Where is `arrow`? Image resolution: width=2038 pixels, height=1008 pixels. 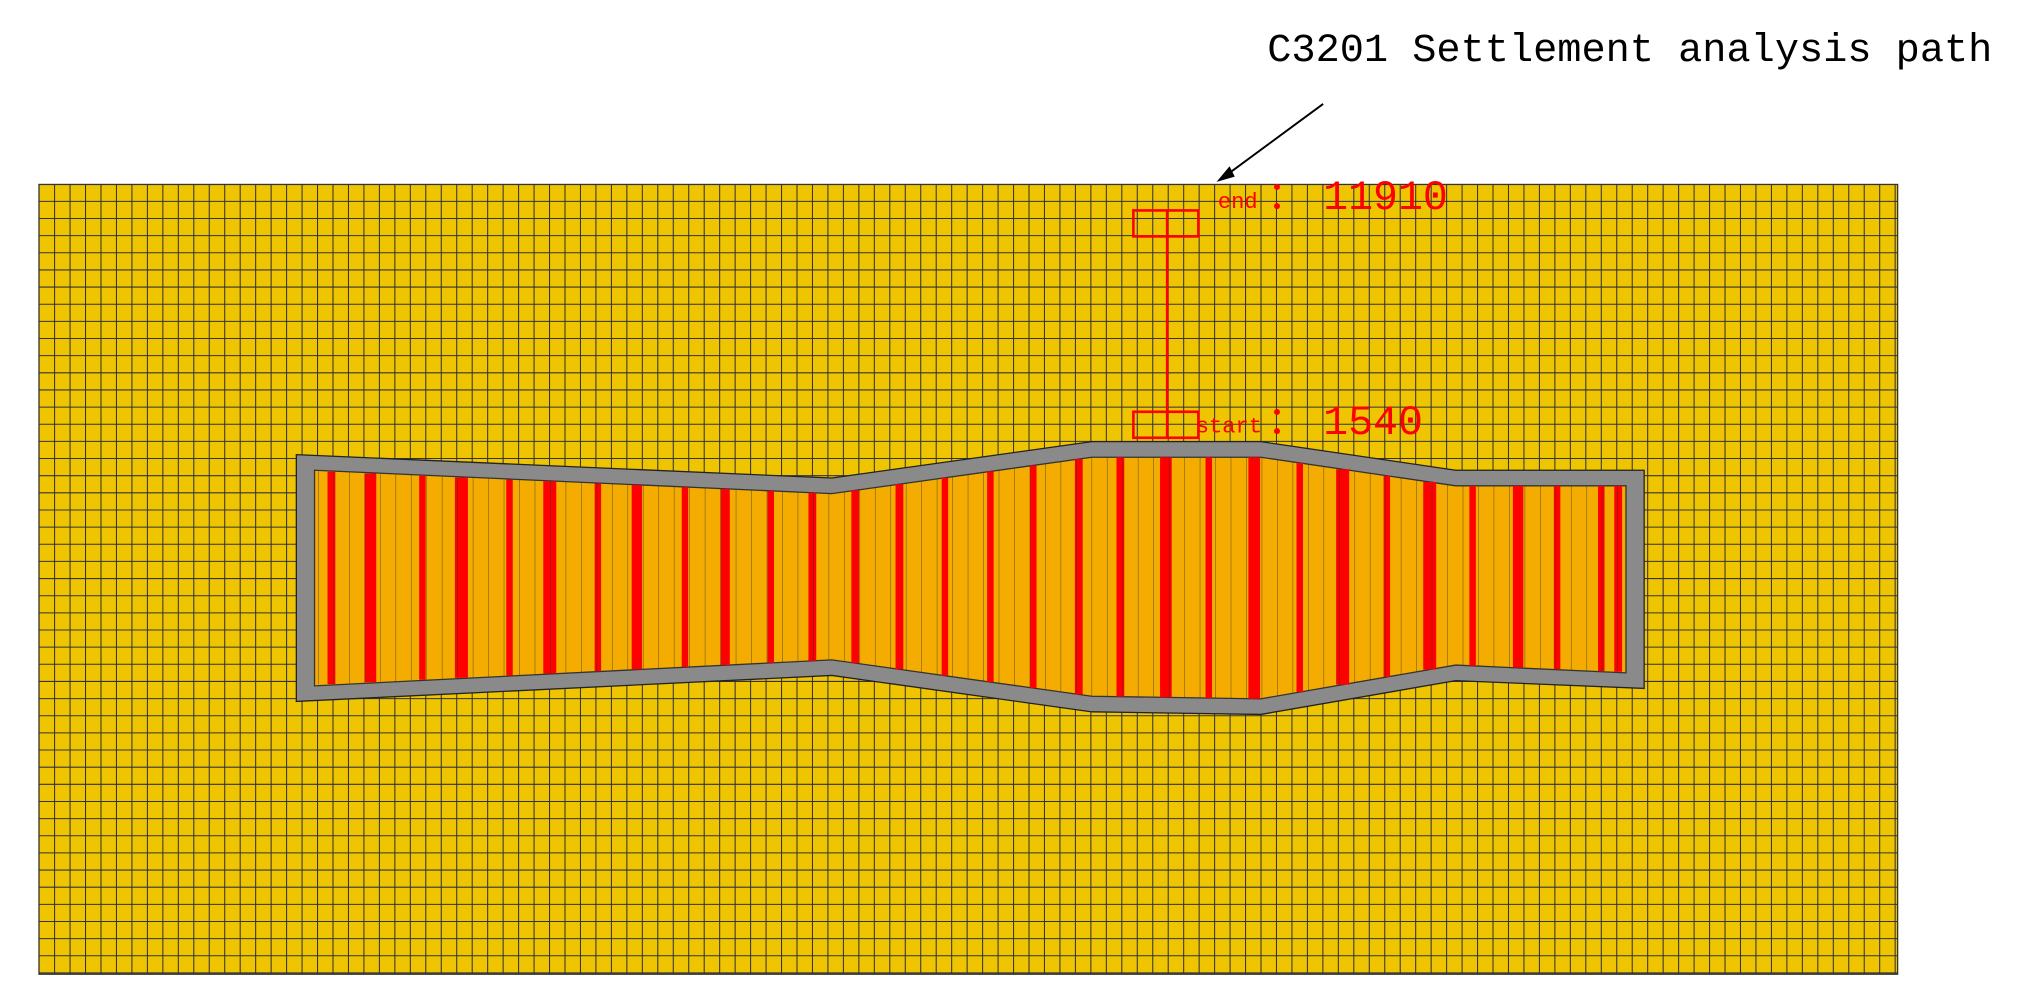 arrow is located at coordinates (1273, 140).